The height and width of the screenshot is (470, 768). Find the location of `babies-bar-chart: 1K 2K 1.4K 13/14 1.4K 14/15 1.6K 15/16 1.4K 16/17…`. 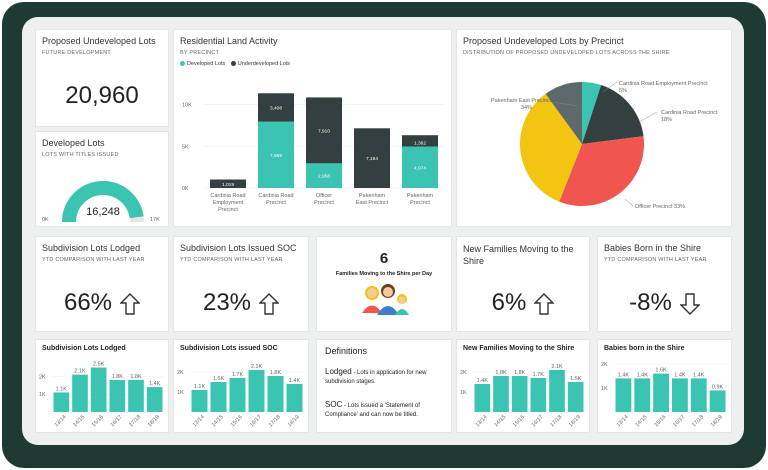

babies-bar-chart: 1K 2K 1.4K 13/14 1.4K 14/15 1.6K 15/16 1.4K 16/17… is located at coordinates (664, 395).